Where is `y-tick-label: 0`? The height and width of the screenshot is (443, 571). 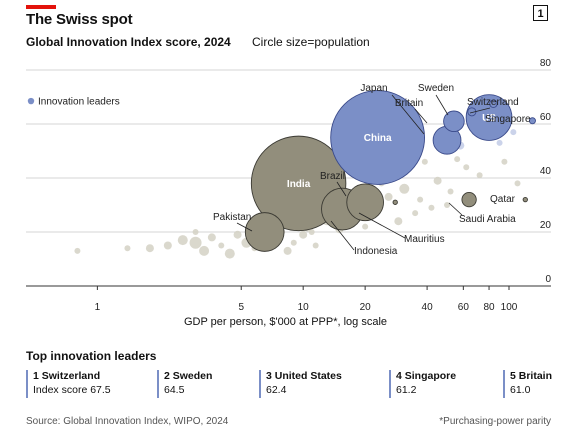 y-tick-label: 0 is located at coordinates (548, 279).